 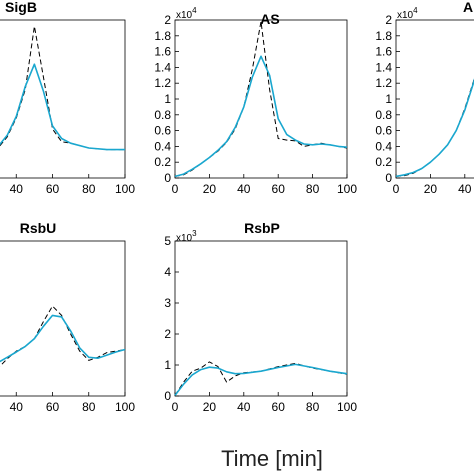 What do you see at coordinates (167, 241) in the screenshot?
I see `y-tick-label-rsbp: 5` at bounding box center [167, 241].